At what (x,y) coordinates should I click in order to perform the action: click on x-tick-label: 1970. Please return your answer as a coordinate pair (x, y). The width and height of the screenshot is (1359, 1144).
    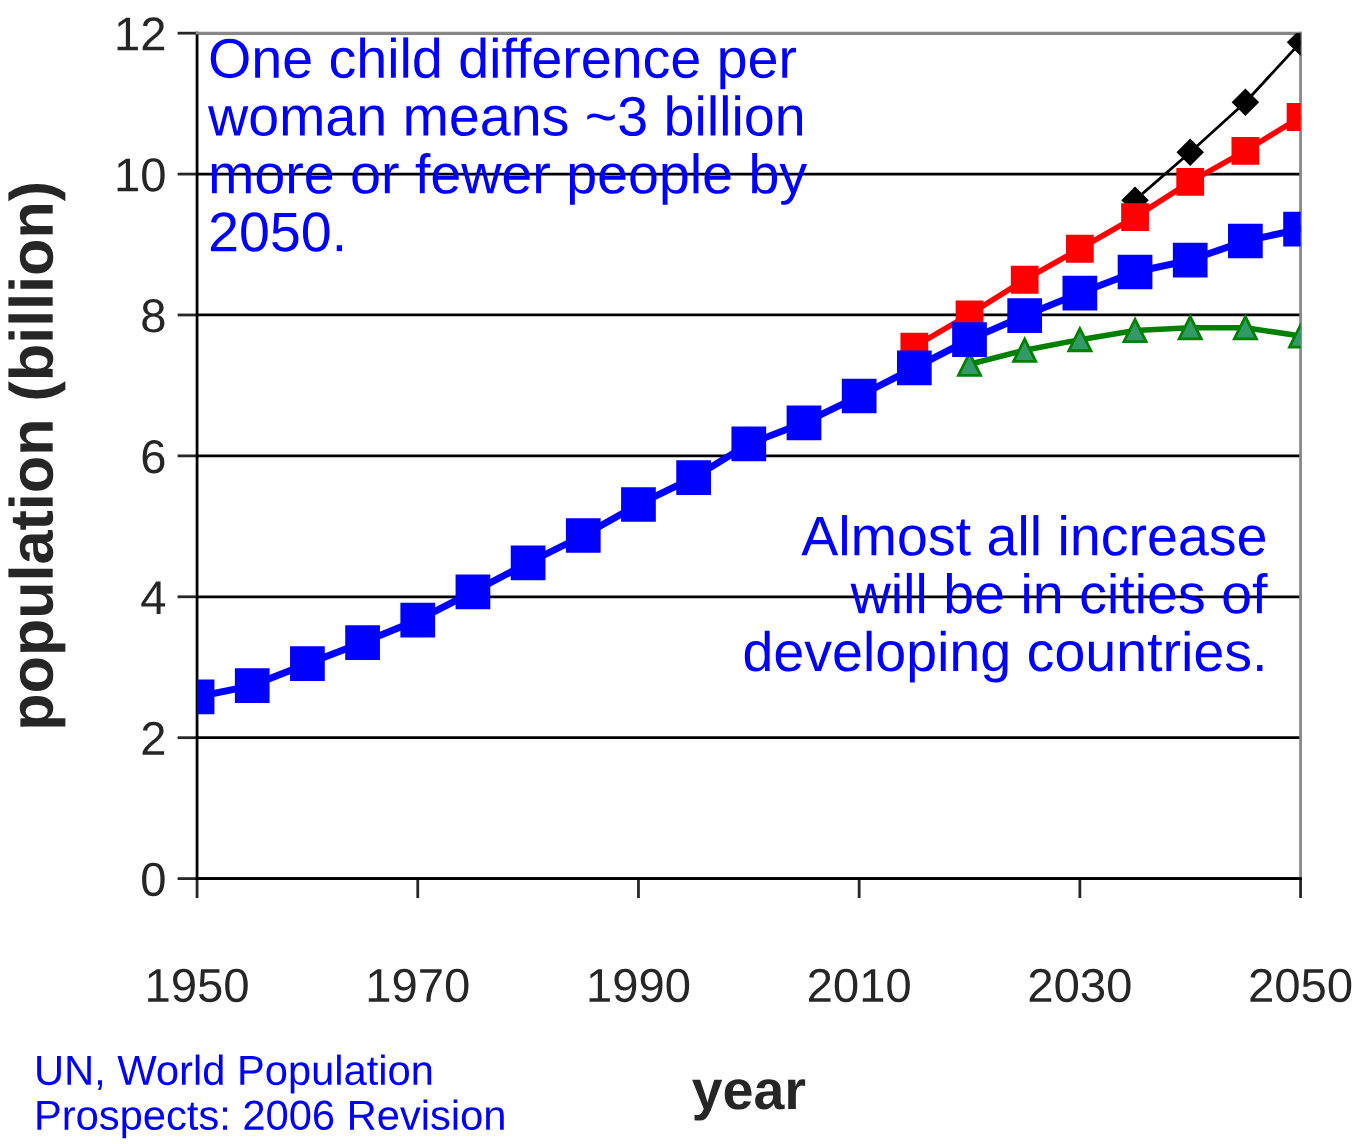
    Looking at the image, I should click on (418, 985).